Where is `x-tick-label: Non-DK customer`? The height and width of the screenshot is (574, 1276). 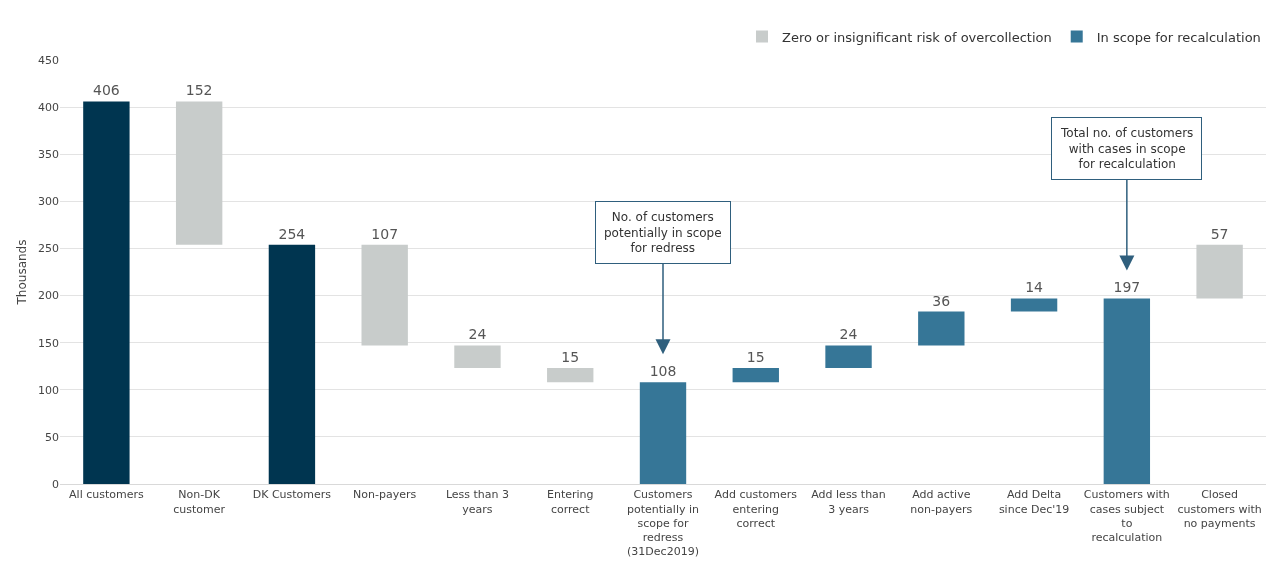
x-tick-label: Non-DK customer is located at coordinates (199, 502).